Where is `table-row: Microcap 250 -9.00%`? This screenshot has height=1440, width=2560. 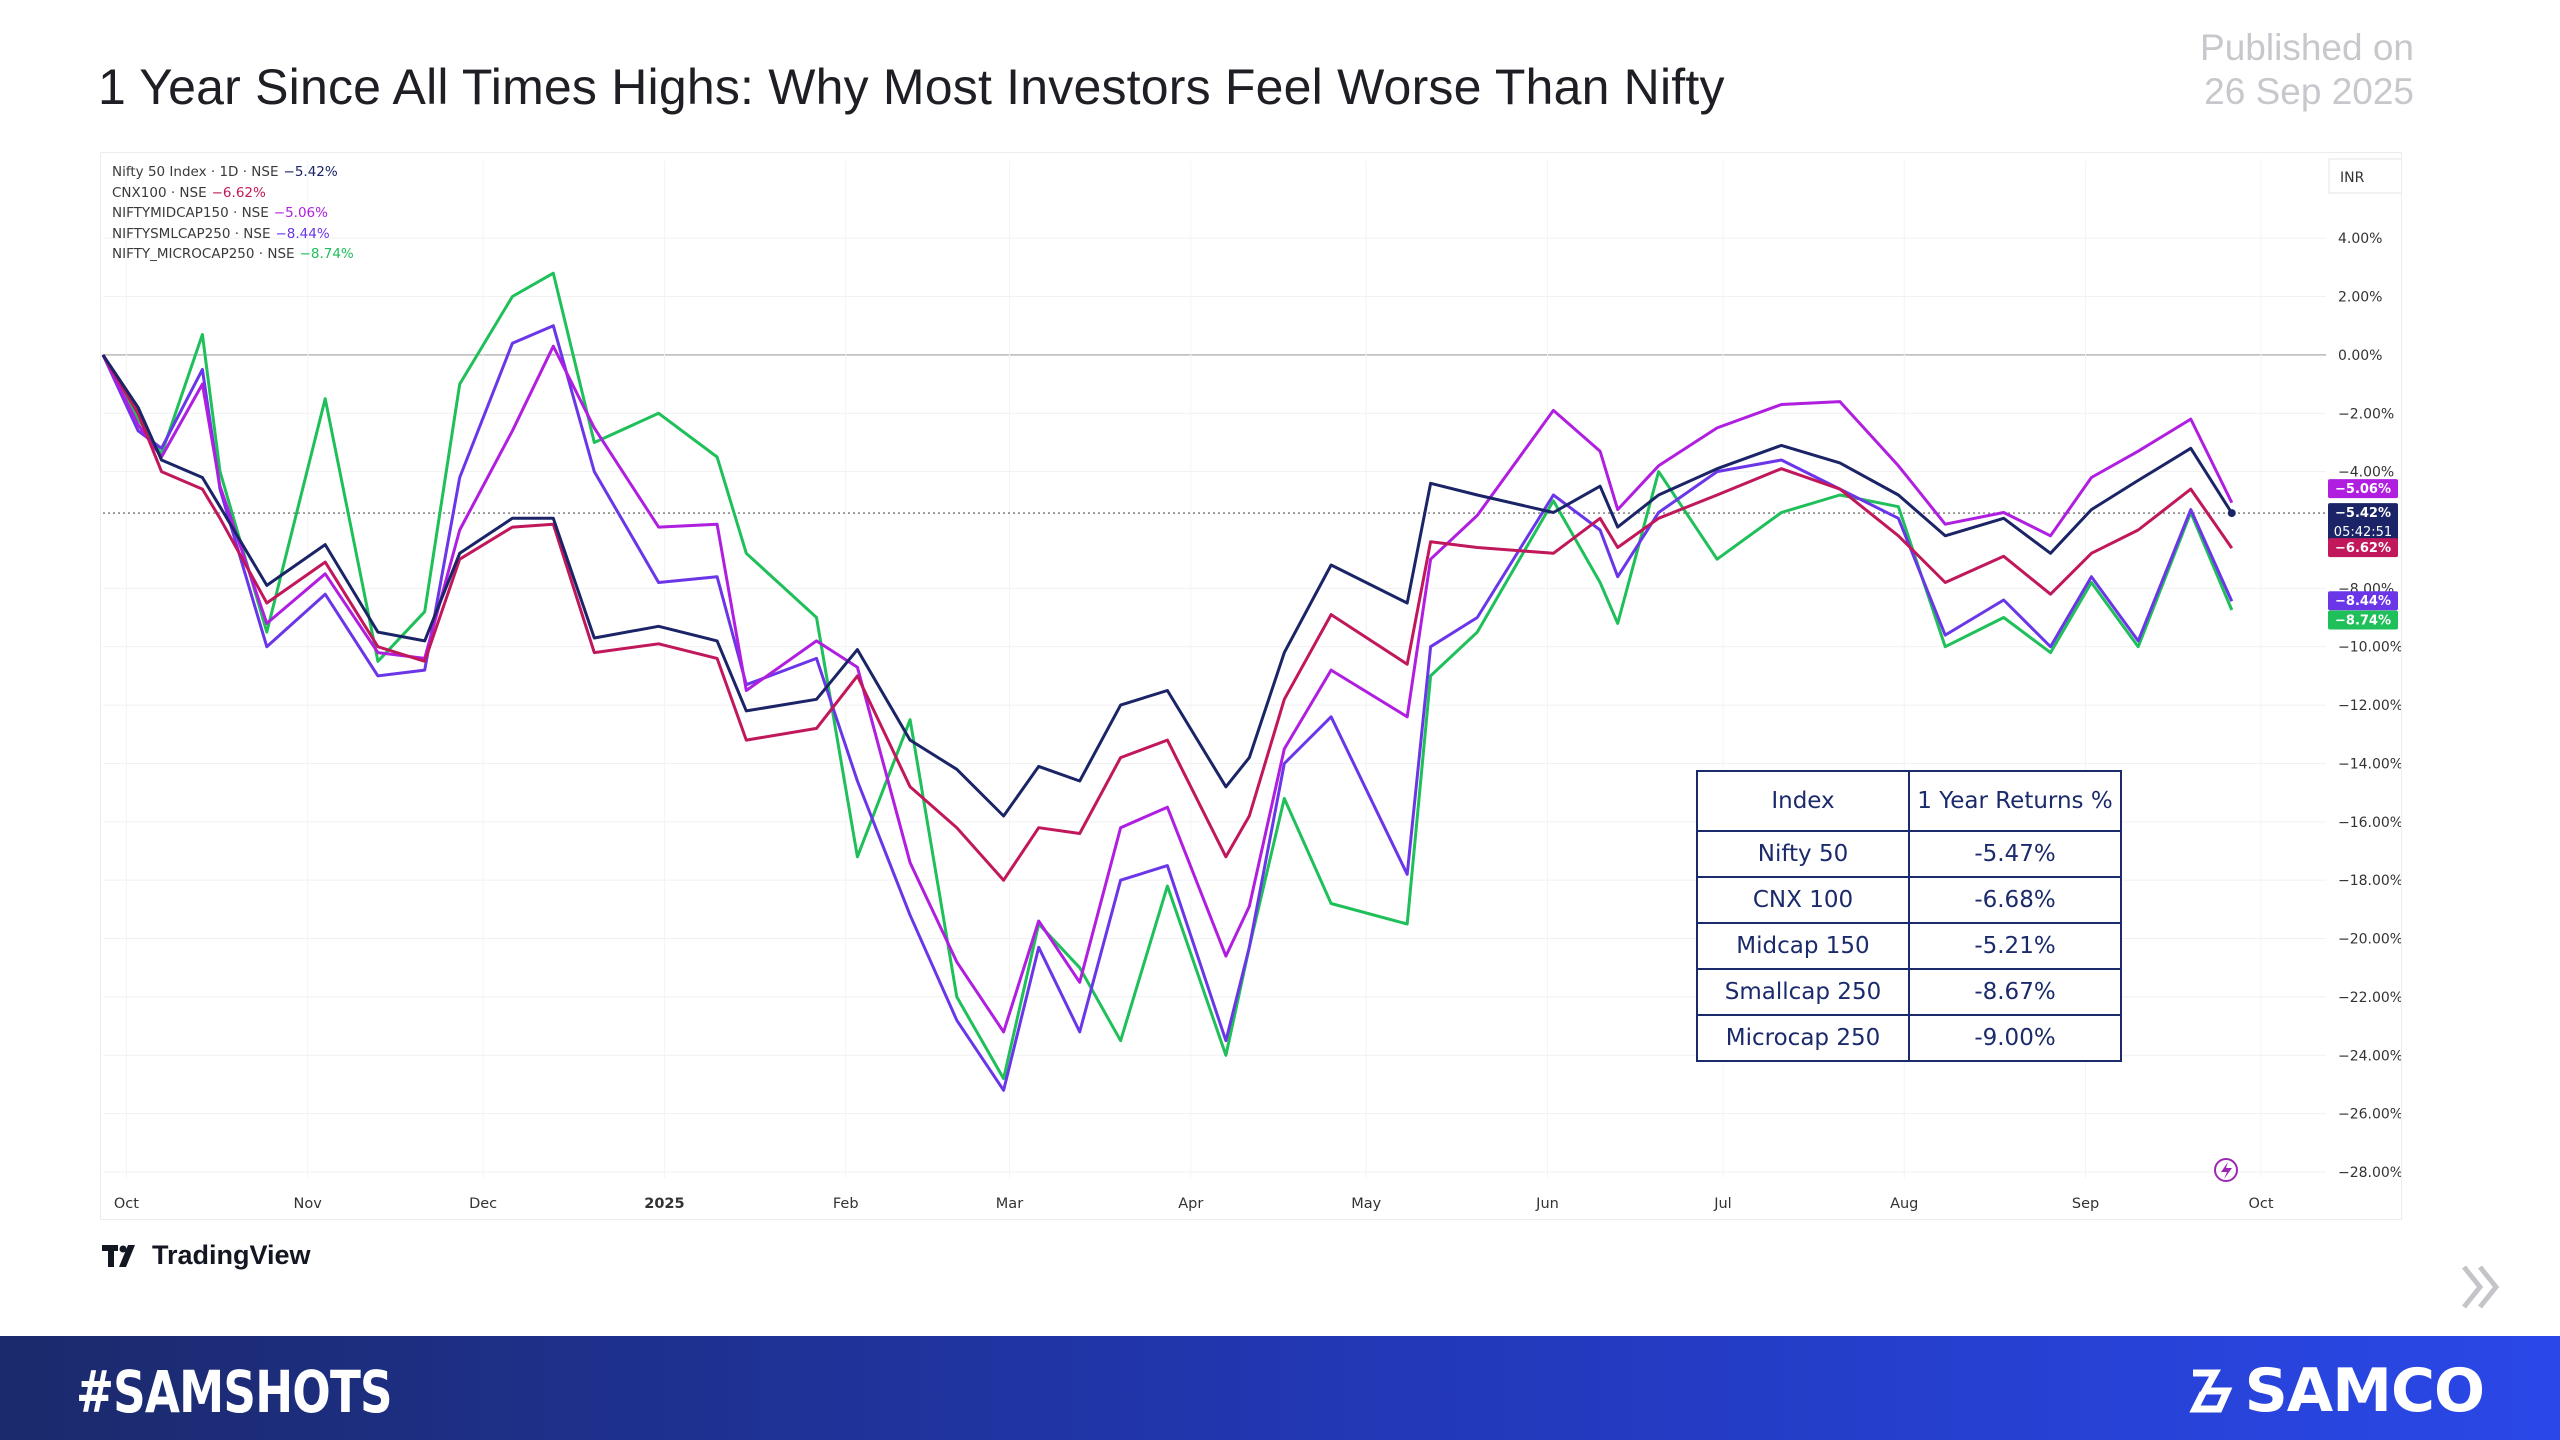
table-row: Microcap 250 -9.00% is located at coordinates (1909, 1038).